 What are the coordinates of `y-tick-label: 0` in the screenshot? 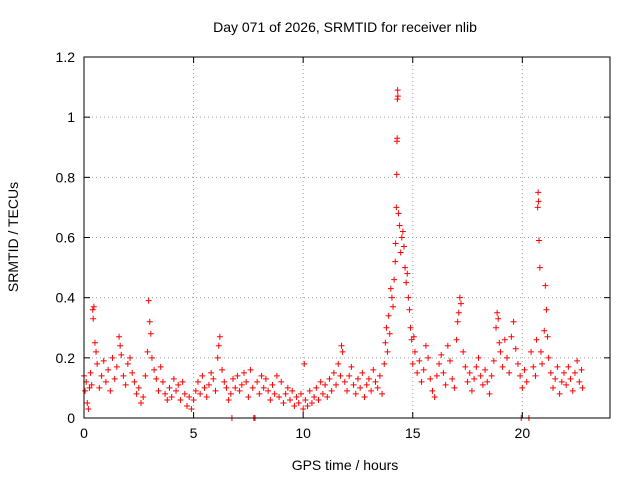 It's located at (71, 418).